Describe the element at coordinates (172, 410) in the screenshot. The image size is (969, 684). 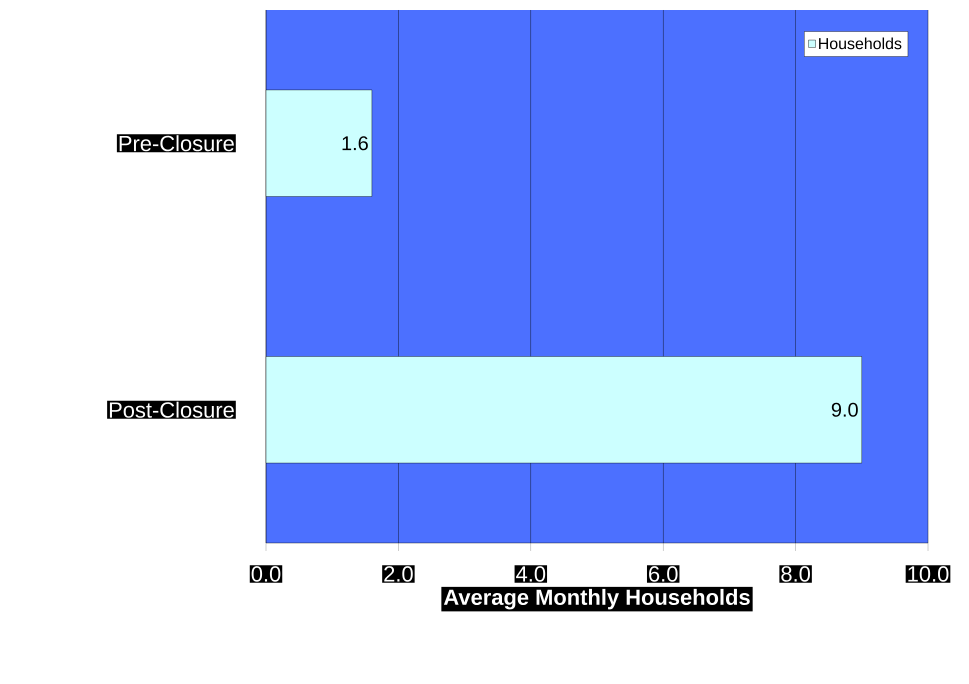
I see `y-tick-label: Post-Closure` at that location.